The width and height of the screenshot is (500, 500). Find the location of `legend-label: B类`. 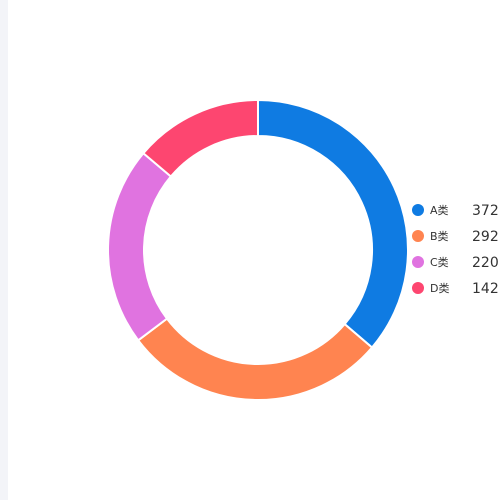

legend-label: B类 is located at coordinates (439, 236).